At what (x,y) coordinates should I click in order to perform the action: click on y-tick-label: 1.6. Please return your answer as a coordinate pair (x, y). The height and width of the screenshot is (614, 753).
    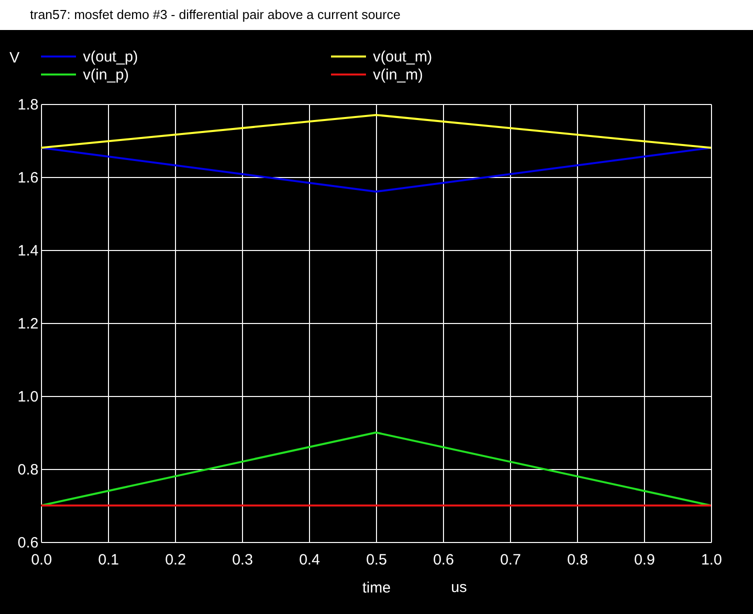
    Looking at the image, I should click on (28, 178).